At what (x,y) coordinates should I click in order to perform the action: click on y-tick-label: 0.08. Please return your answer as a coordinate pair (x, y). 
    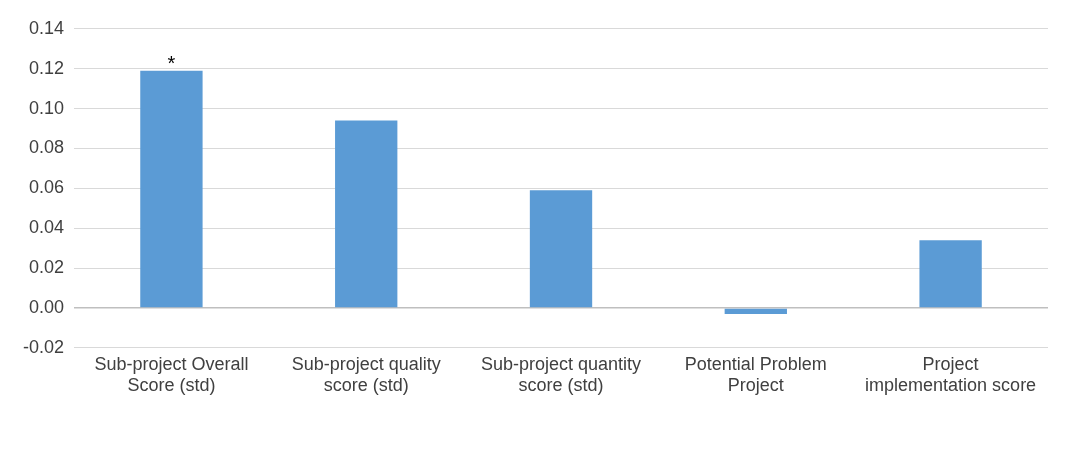
    Looking at the image, I should click on (46, 147).